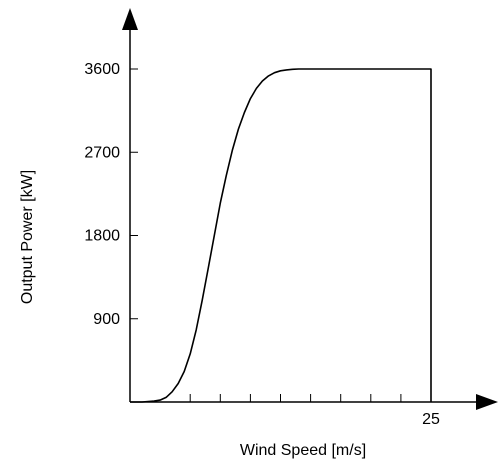 The height and width of the screenshot is (467, 503). Describe the element at coordinates (487, 402) in the screenshot. I see `x-axis-arrowhead` at that location.